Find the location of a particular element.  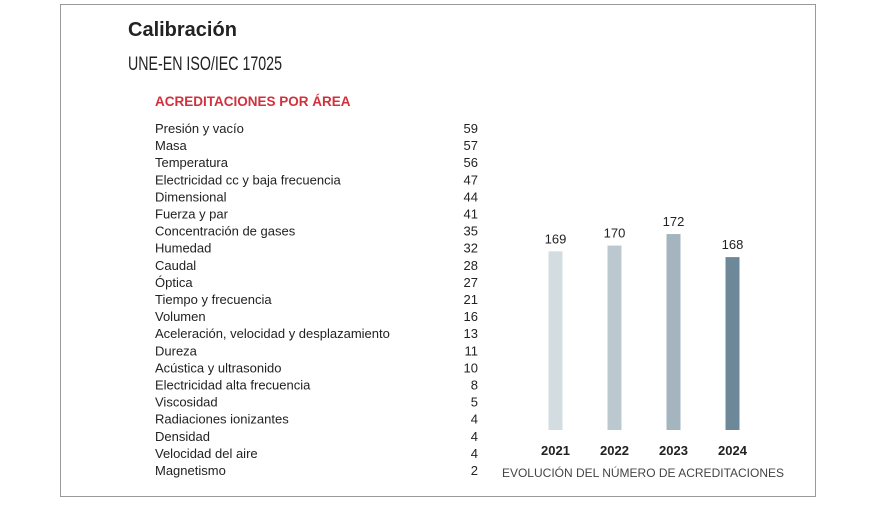

row-value: 28 is located at coordinates (471, 265).